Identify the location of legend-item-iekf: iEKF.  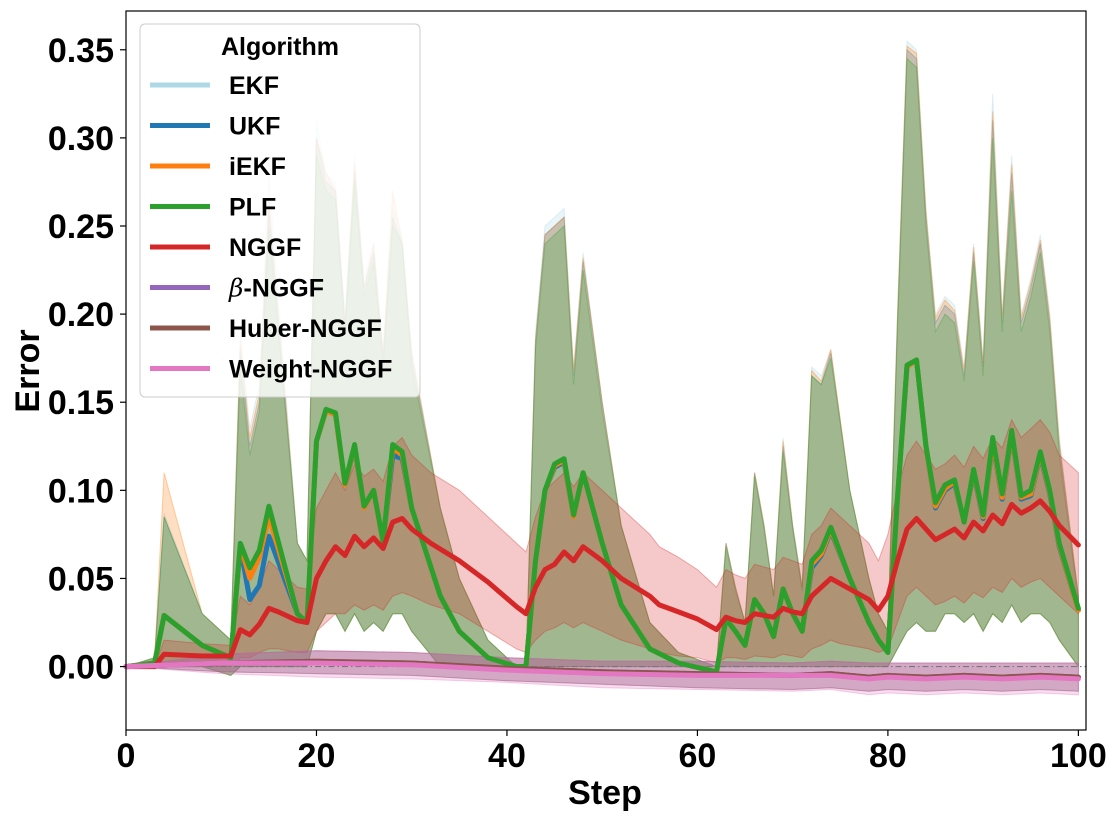
(218, 167).